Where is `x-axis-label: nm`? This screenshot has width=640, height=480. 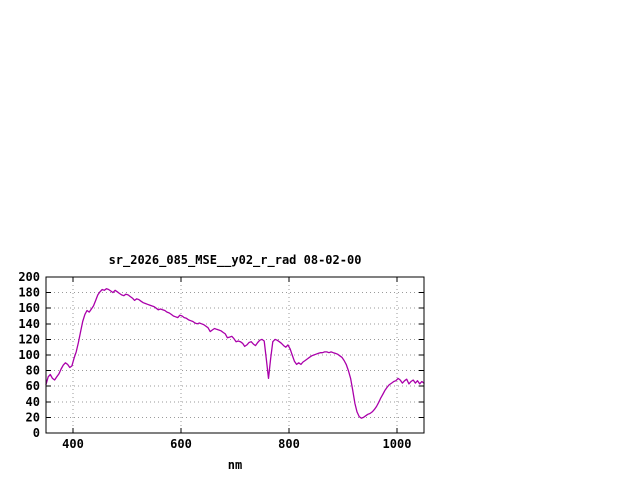 x-axis-label: nm is located at coordinates (235, 465).